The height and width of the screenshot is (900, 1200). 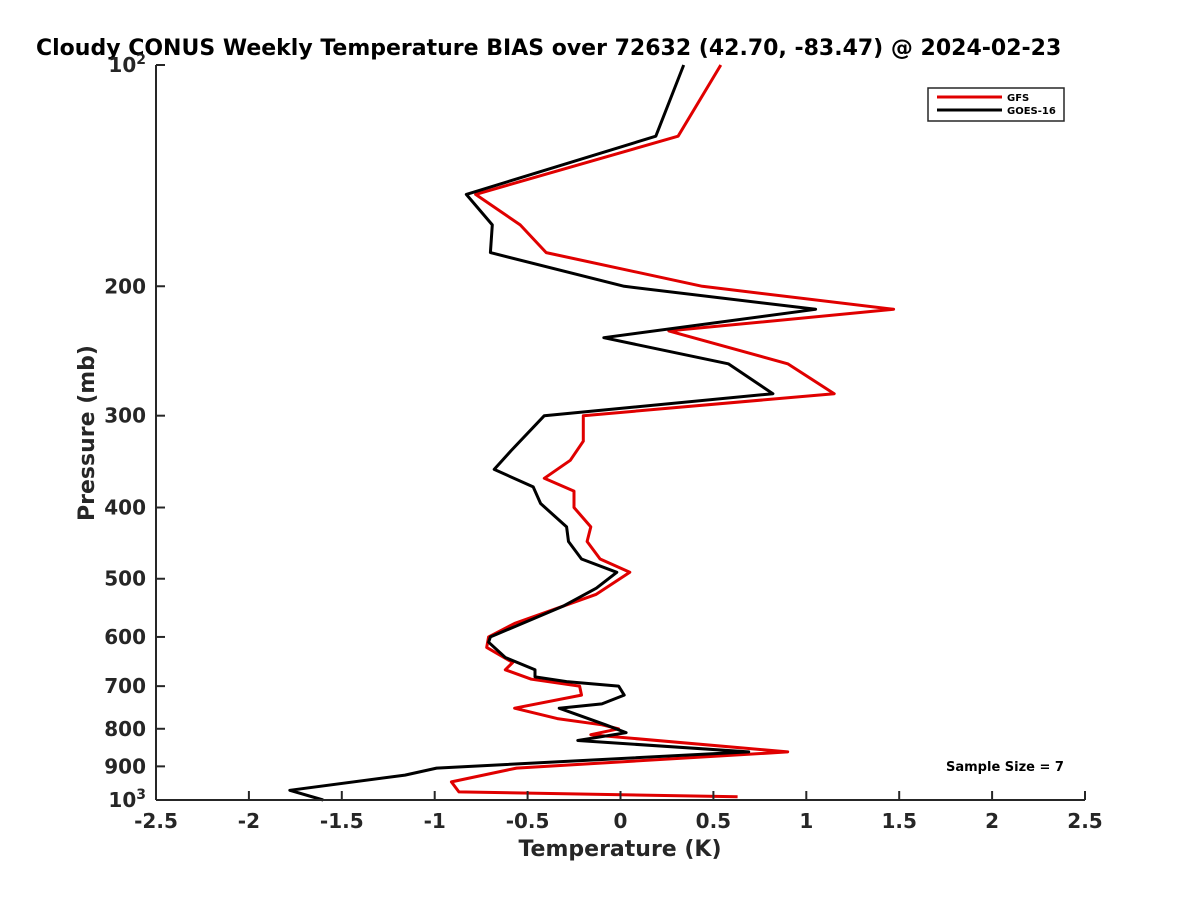 I want to click on x-axis-label: Temperature (K), so click(x=619, y=849).